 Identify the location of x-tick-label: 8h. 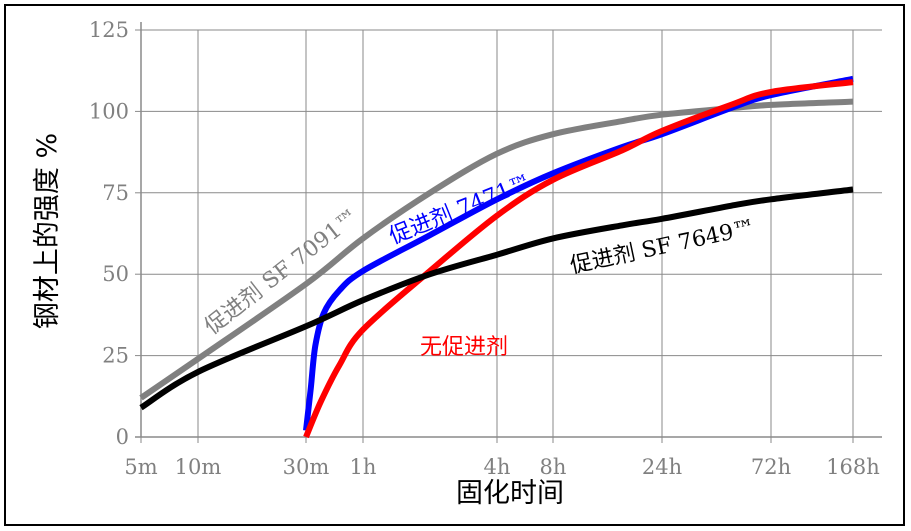
(553, 467).